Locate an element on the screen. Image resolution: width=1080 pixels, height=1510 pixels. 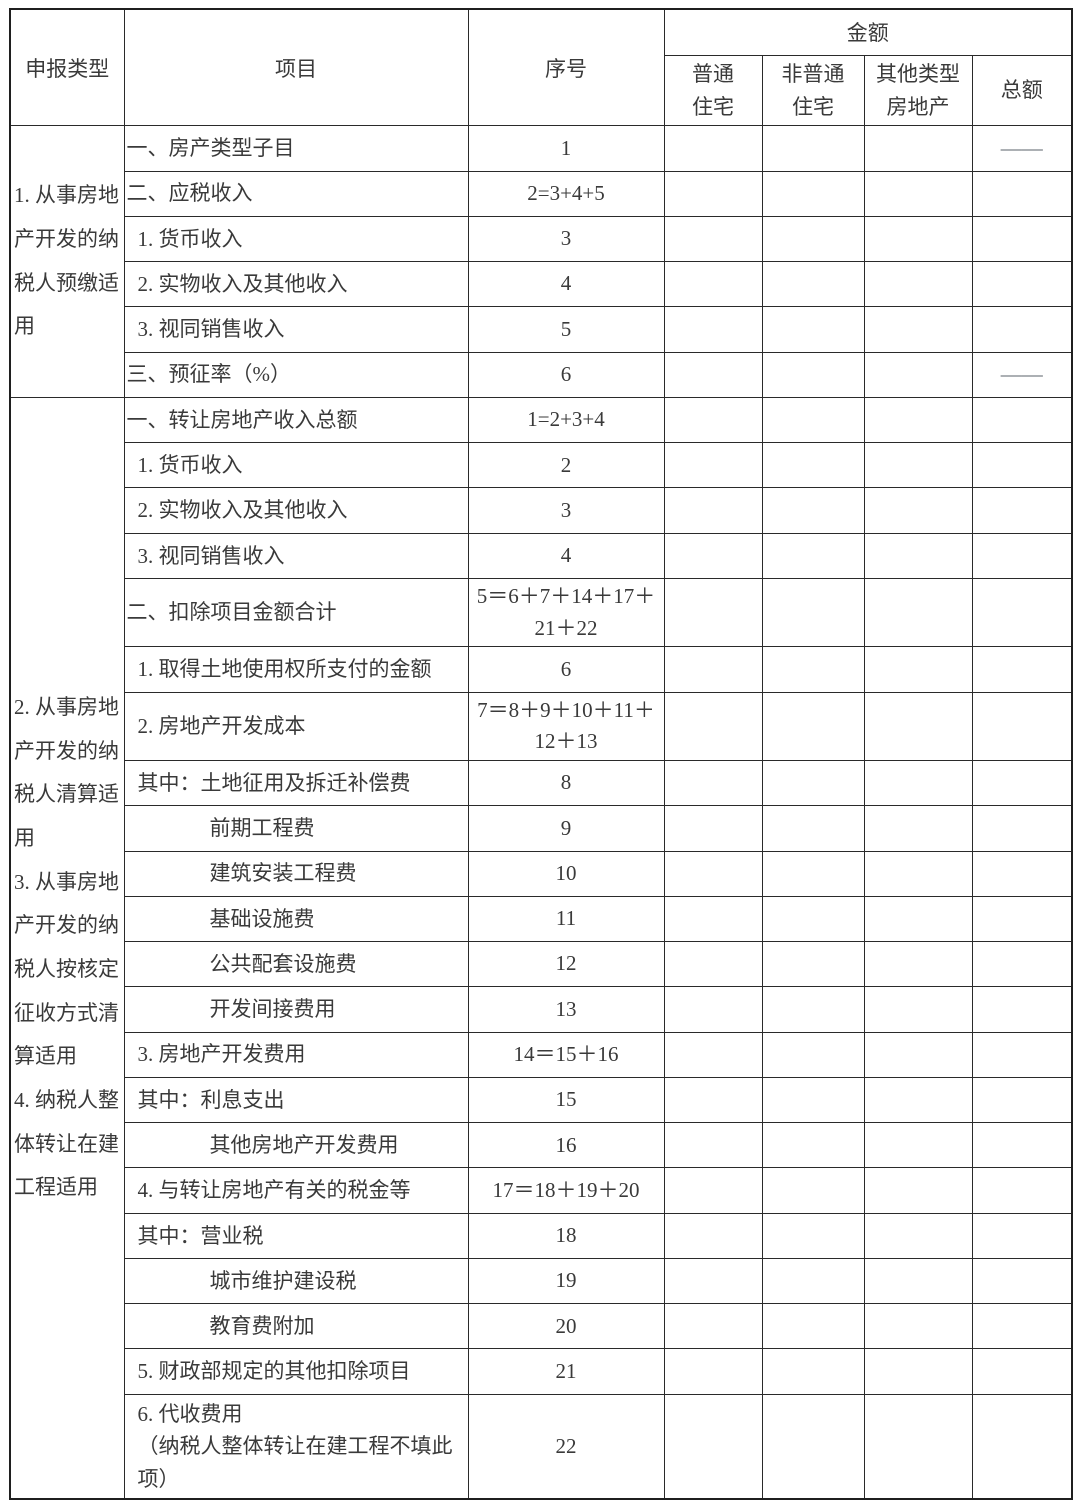
table-row: 城市维护建设税 19 is located at coordinates (541, 1281).